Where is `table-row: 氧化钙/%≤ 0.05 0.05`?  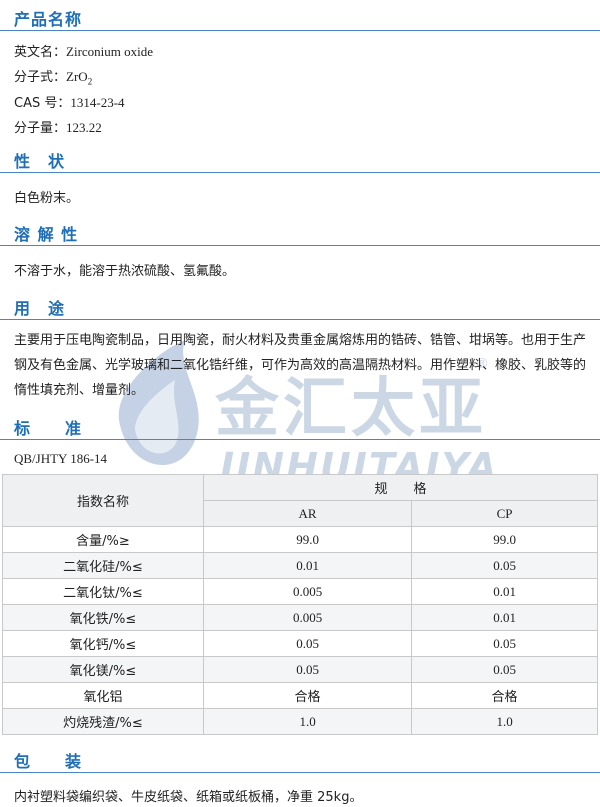
table-row: 氧化钙/%≤ 0.05 0.05 is located at coordinates (300, 643).